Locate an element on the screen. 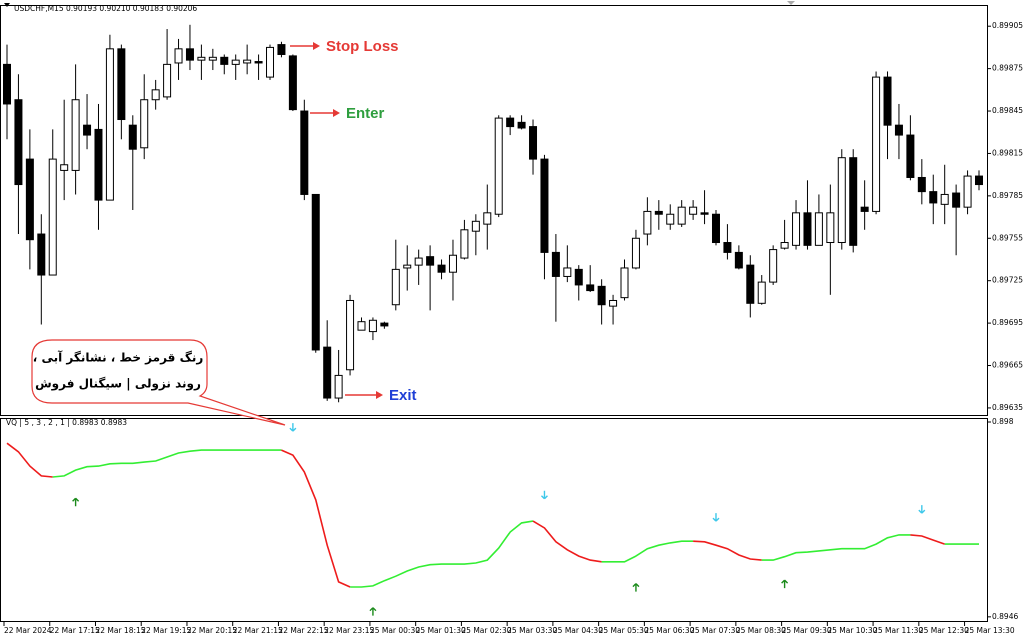 This screenshot has height=639, width=1024. x-tick-label: 25 Mar 12:30 is located at coordinates (944, 630).